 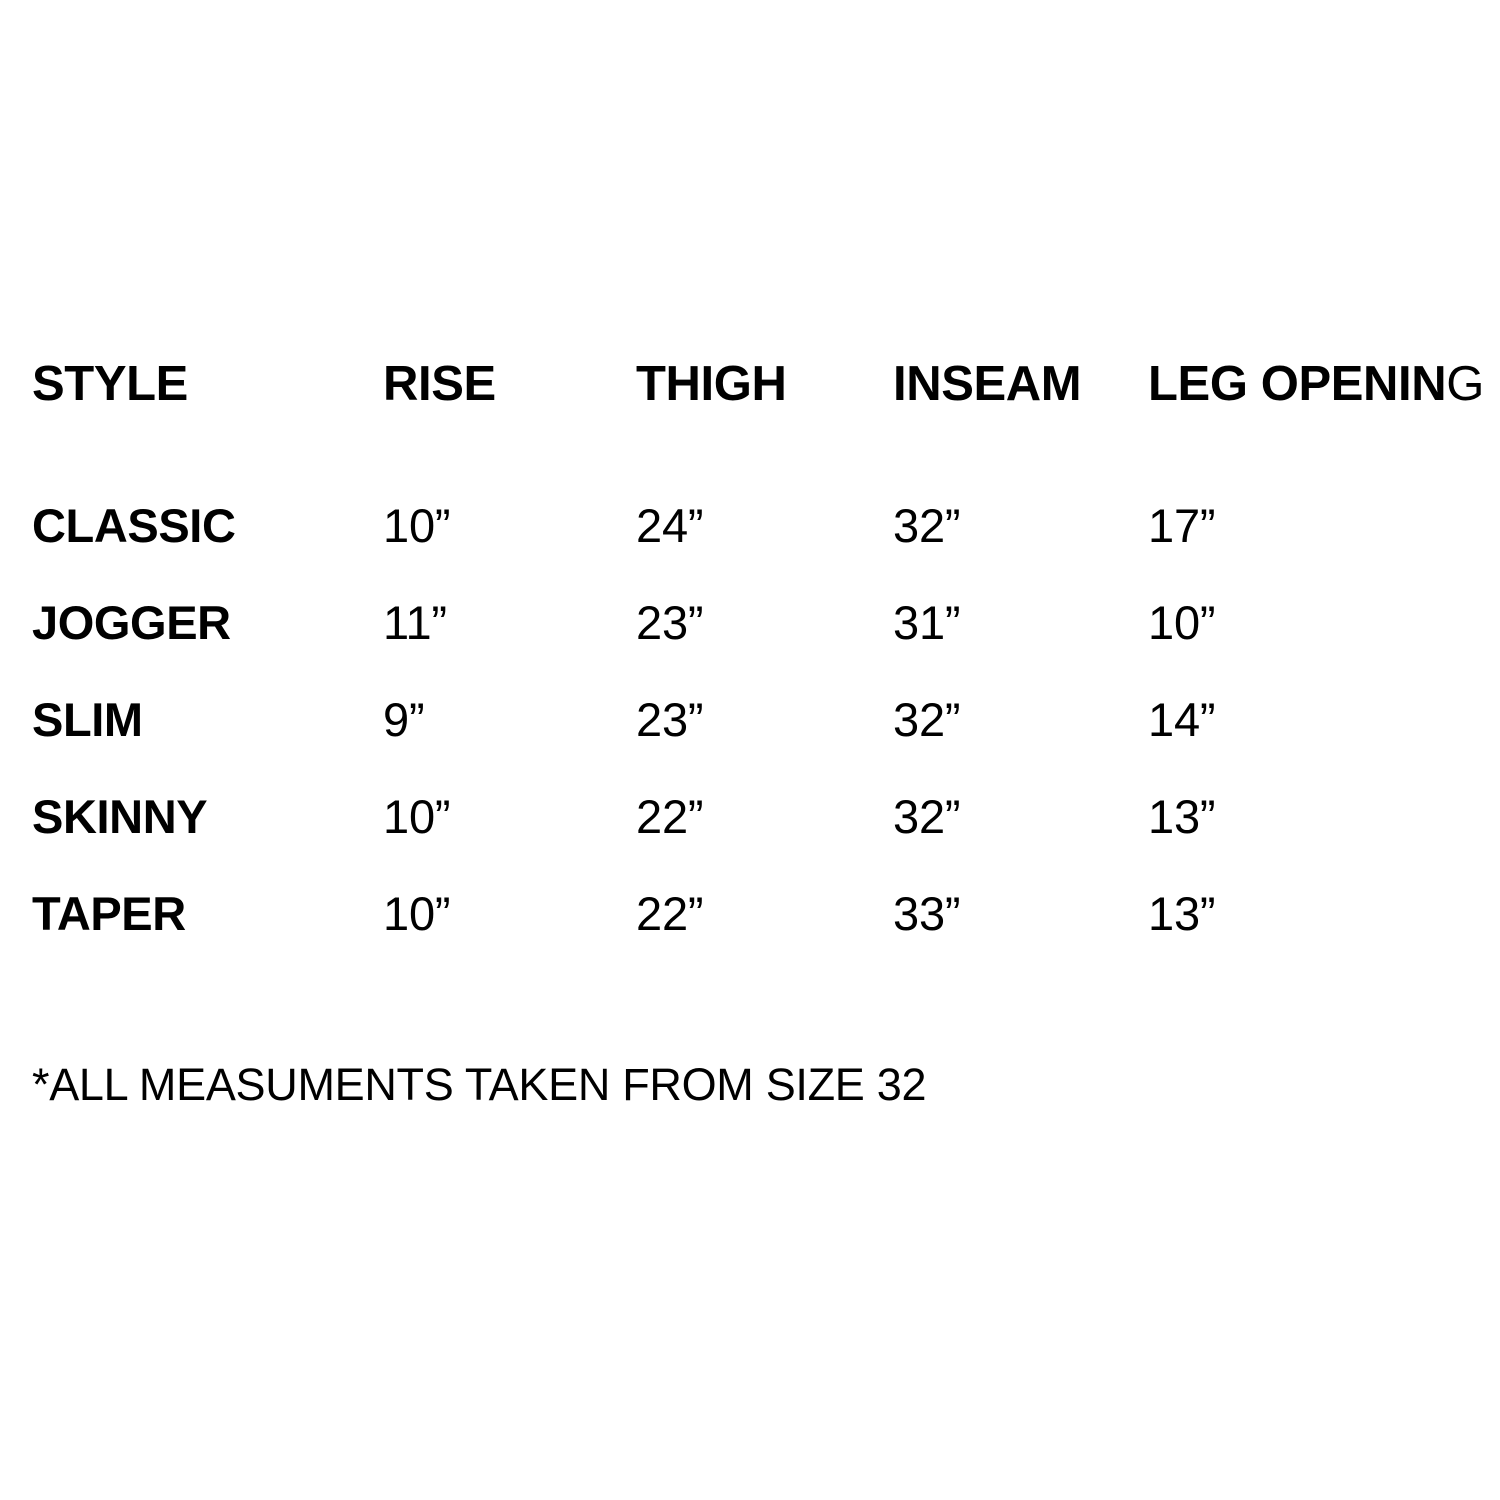 I want to click on table-row: CLASSIC 10” 24” 32” 17”, so click(x=750, y=550).